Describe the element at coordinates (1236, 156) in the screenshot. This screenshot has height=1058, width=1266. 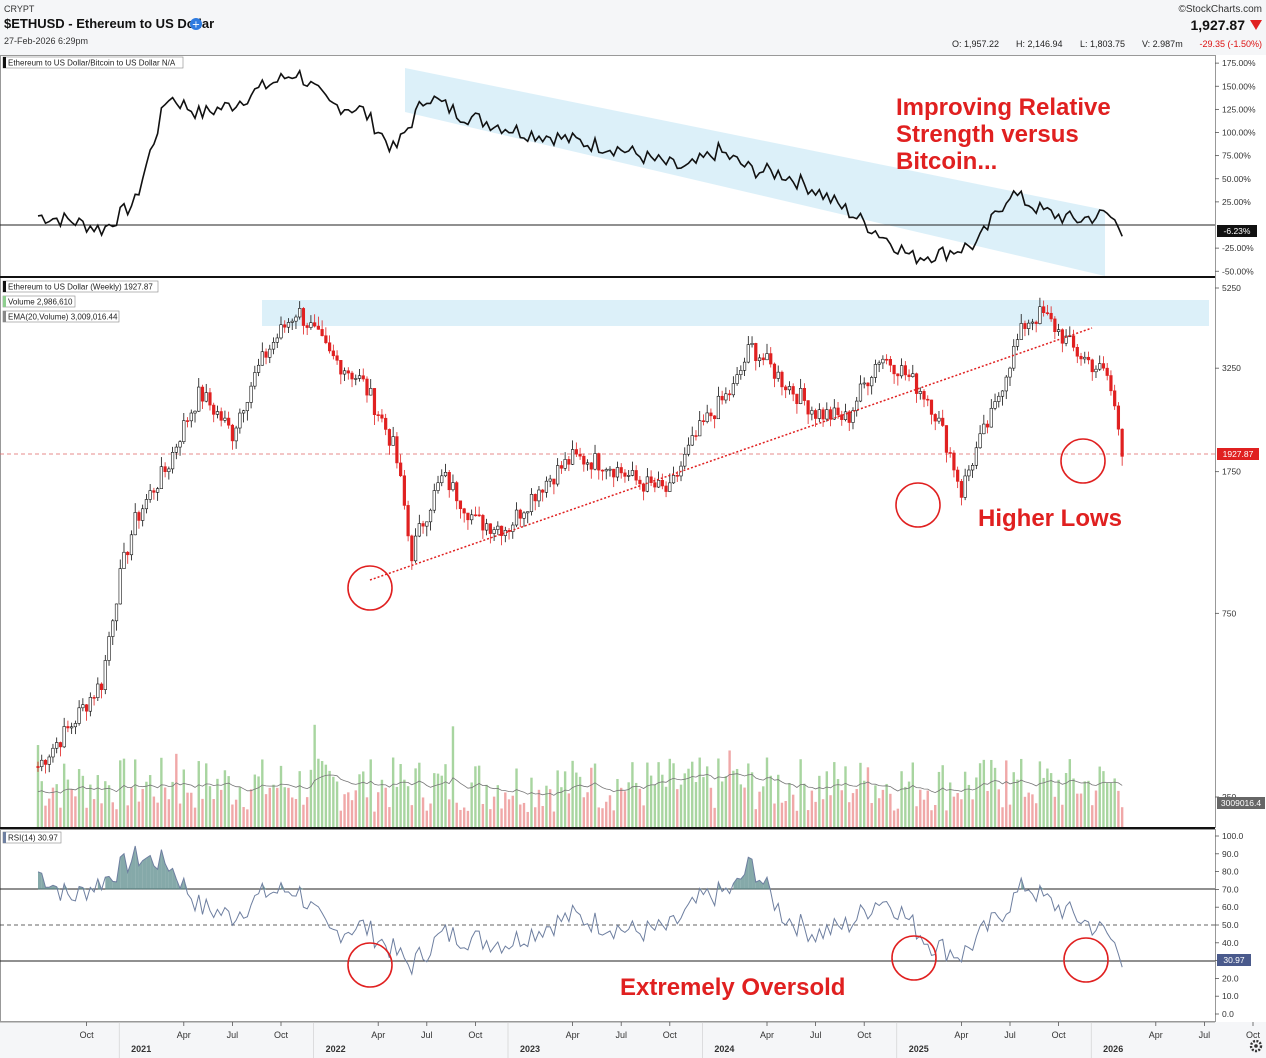
I see `ratio-tick-label: 75.00%` at that location.